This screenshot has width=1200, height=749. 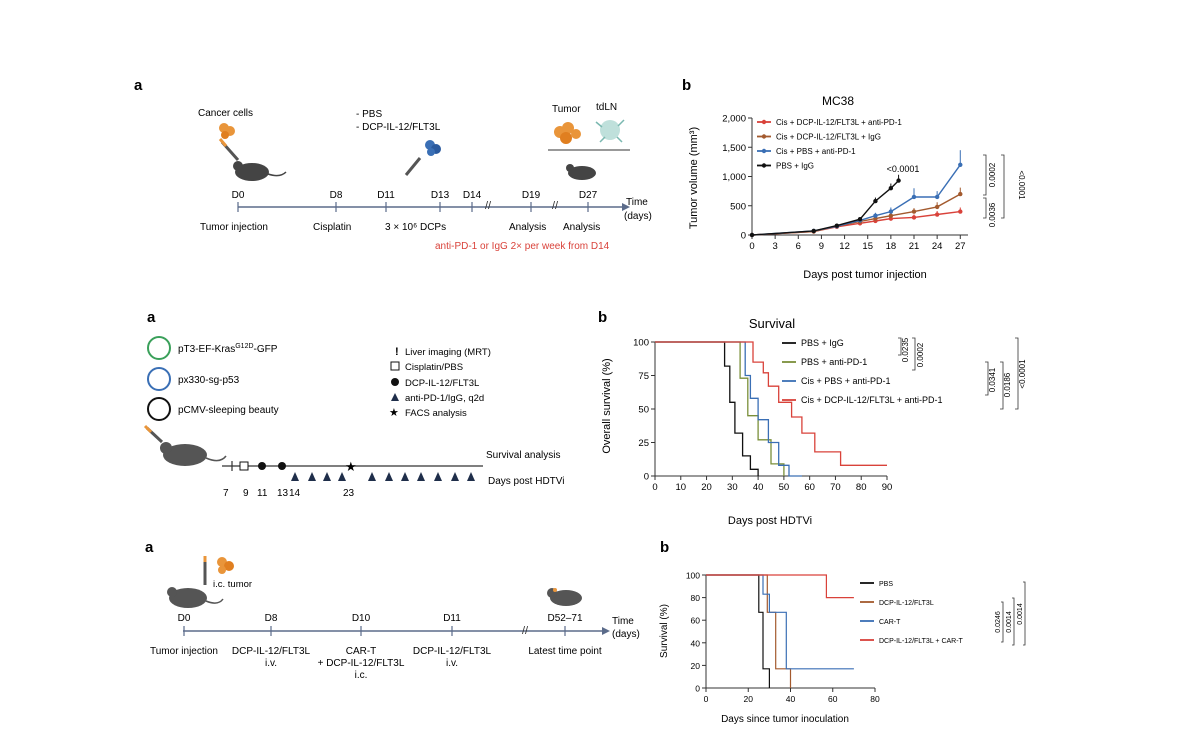 I want to click on plasmid-sb: pCMV-sleeping beauty, so click(x=228, y=410).